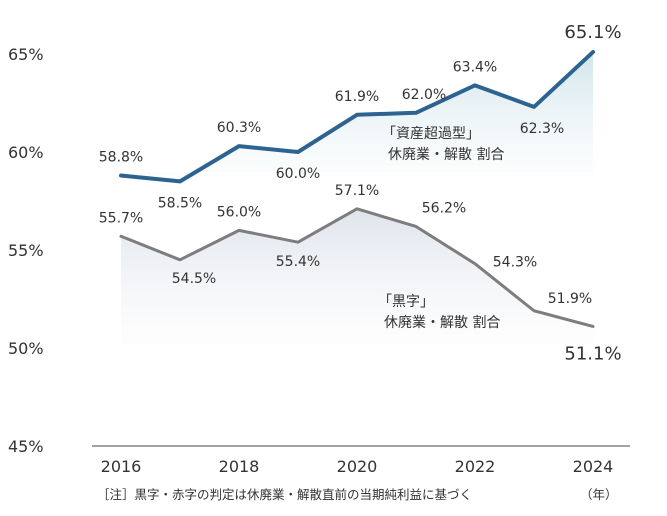 This screenshot has width=667, height=516. I want to click on series-1-annotation: 「資産超過型」休廃業・解散 割合, so click(443, 144).